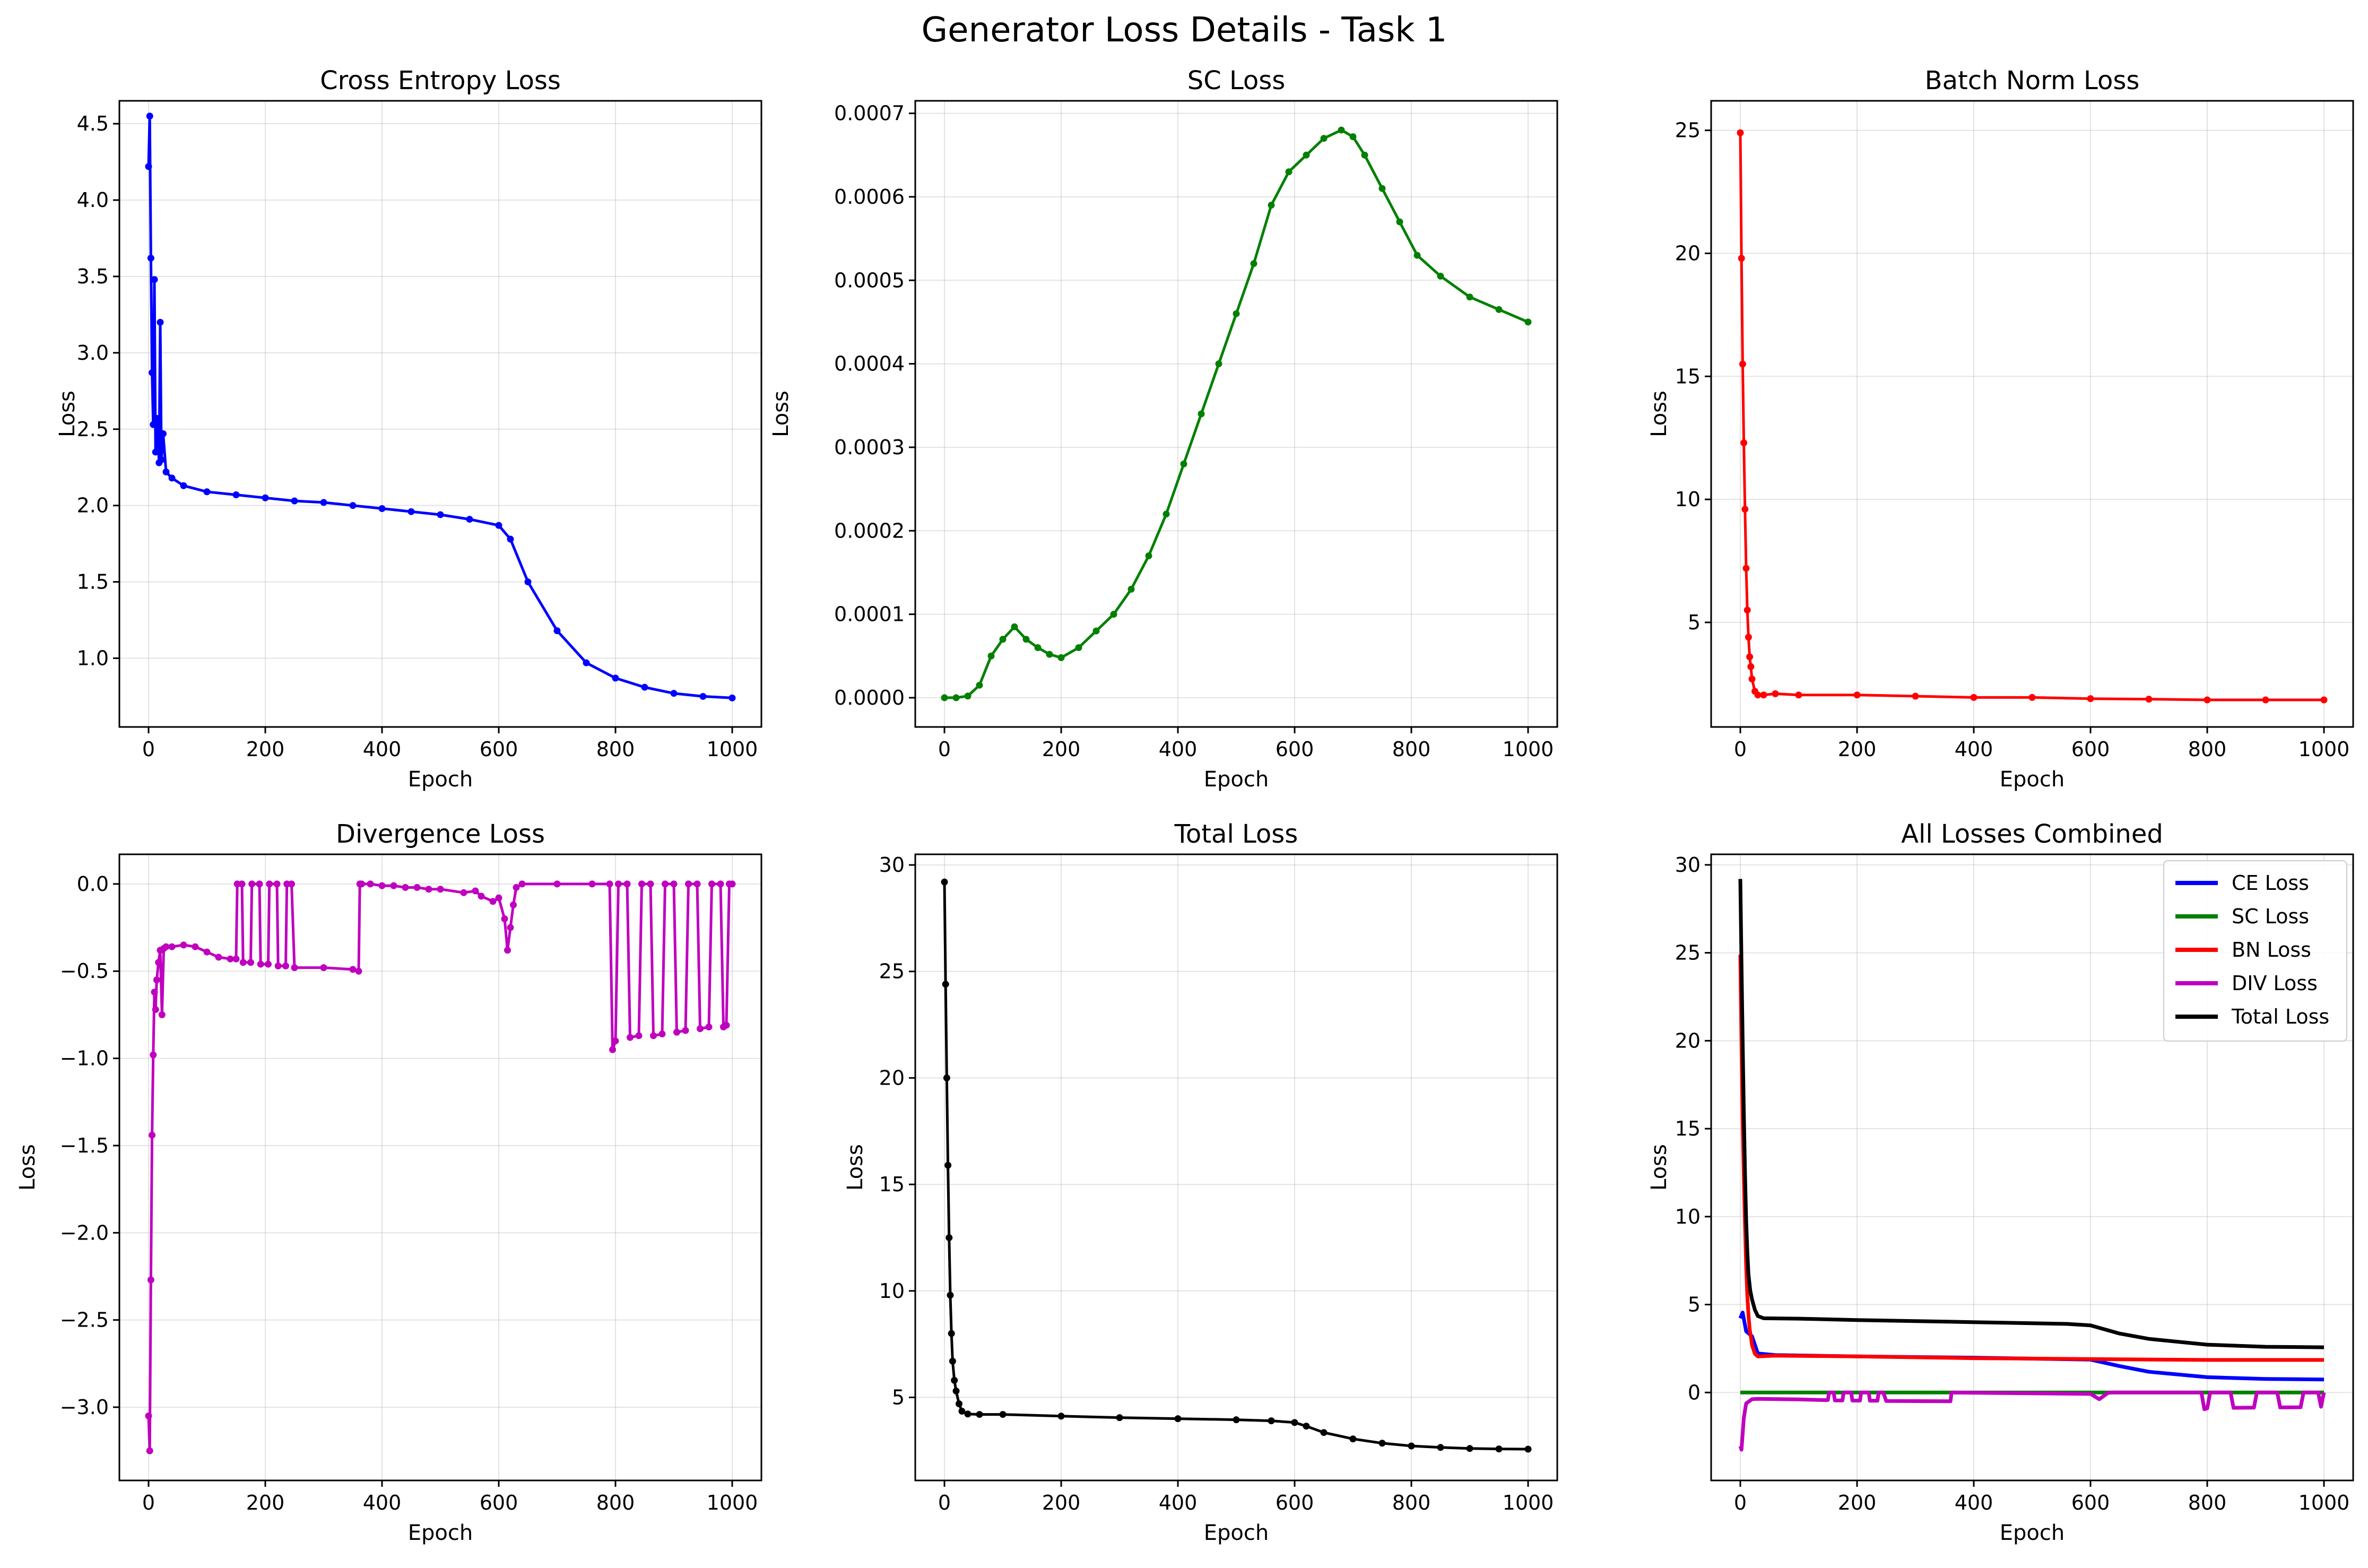 The image size is (2368, 1568). Describe the element at coordinates (85, 1145) in the screenshot. I see `y-tick-label: −1.5` at that location.